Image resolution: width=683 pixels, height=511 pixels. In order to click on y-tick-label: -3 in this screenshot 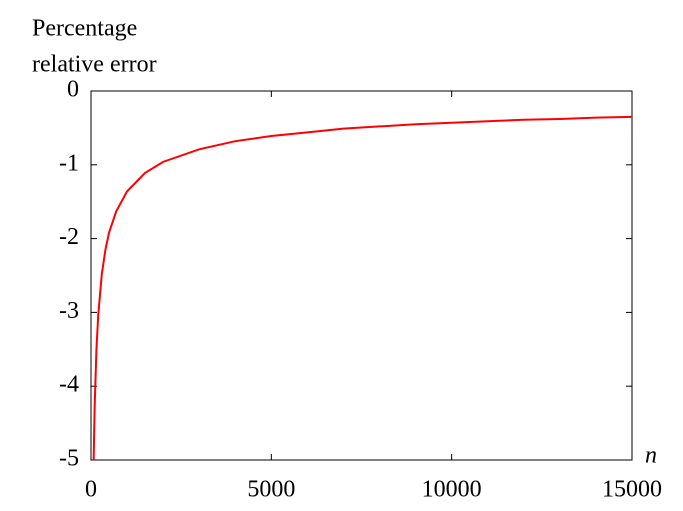, I will do `click(69, 311)`.